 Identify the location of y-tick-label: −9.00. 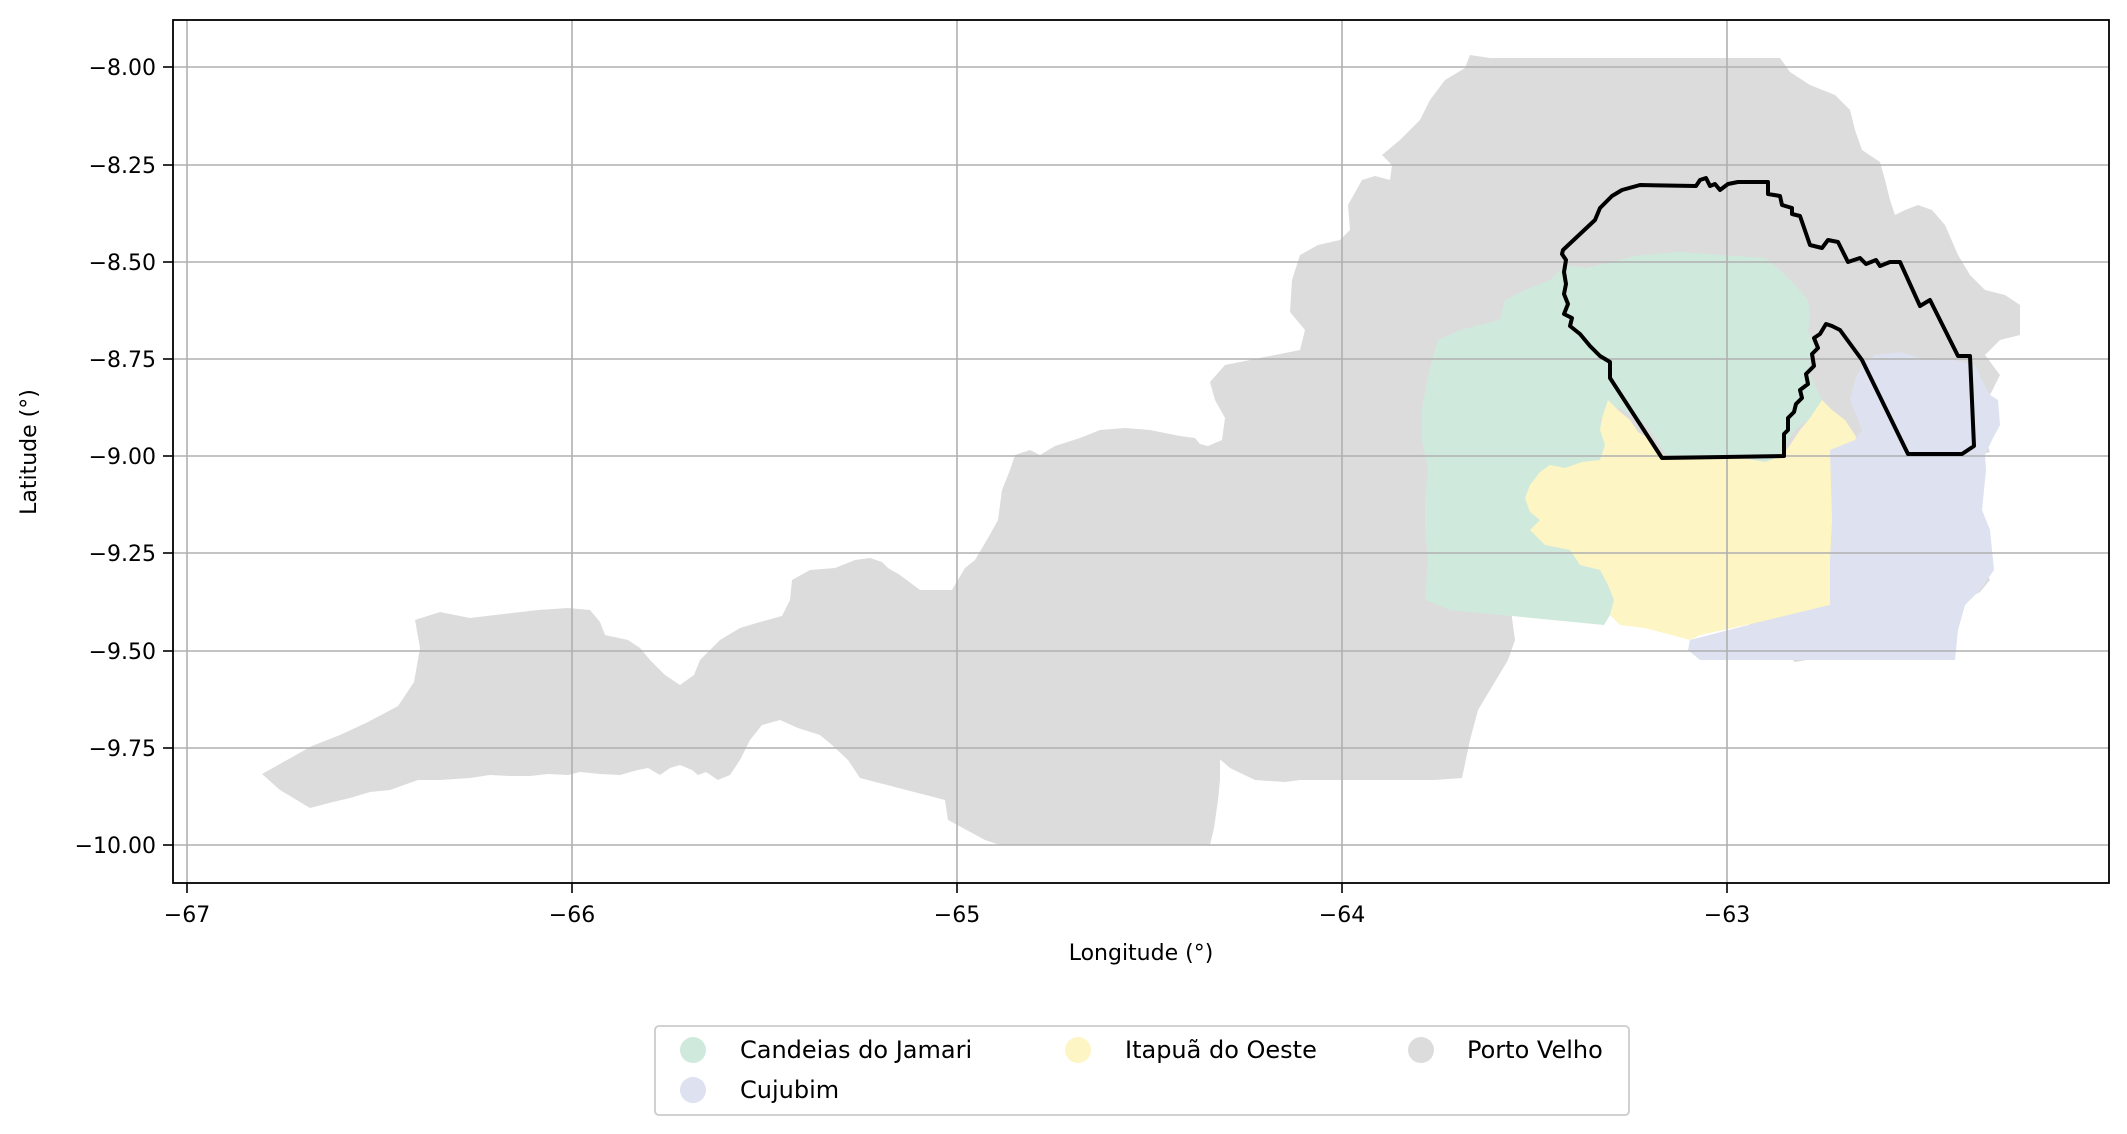
(122, 457).